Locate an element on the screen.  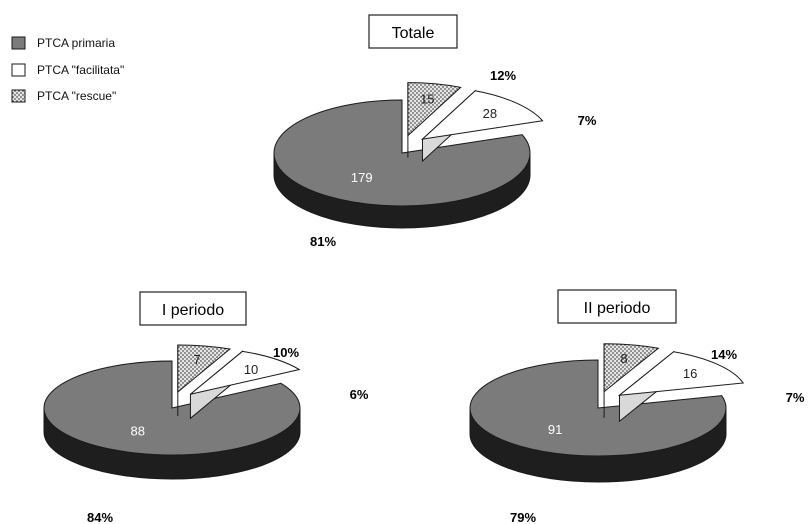
percent-label-primaria: 84% is located at coordinates (100, 517).